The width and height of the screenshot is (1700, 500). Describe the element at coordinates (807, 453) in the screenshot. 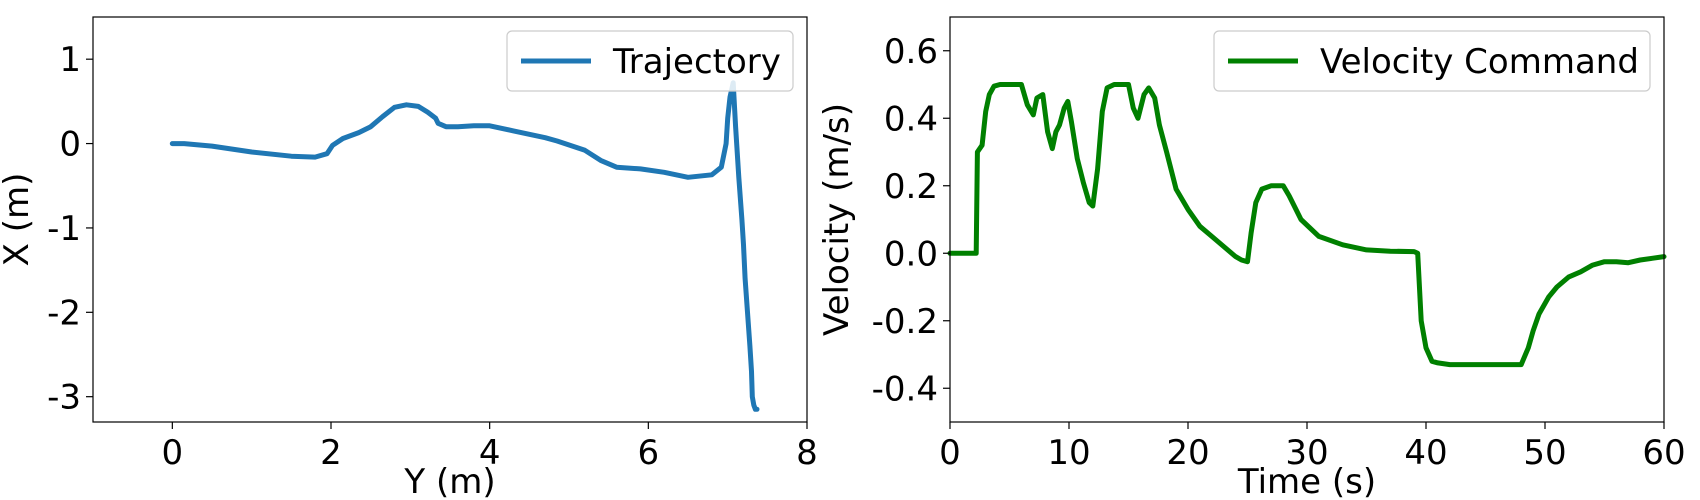

I see `x-tick-label: 8` at that location.